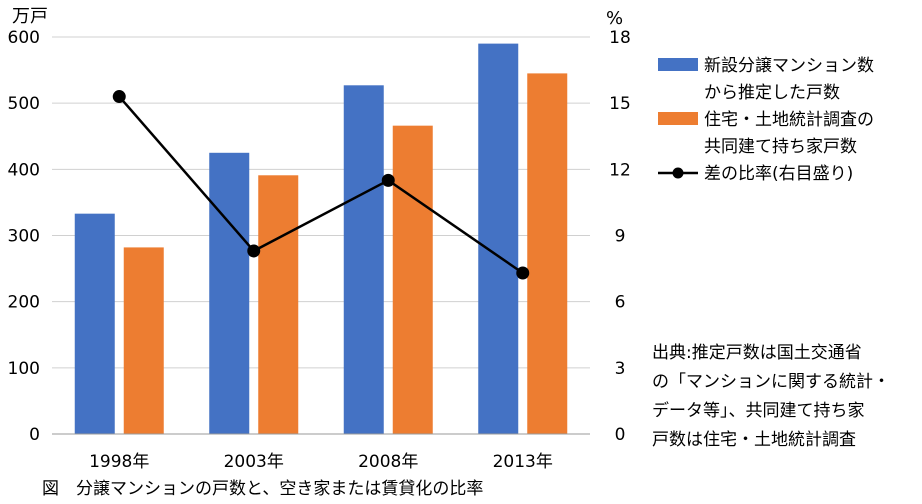 This screenshot has width=922, height=504. What do you see at coordinates (789, 66) in the screenshot?
I see `legend-label-new-condo-line1: 新設分譲マンション数` at bounding box center [789, 66].